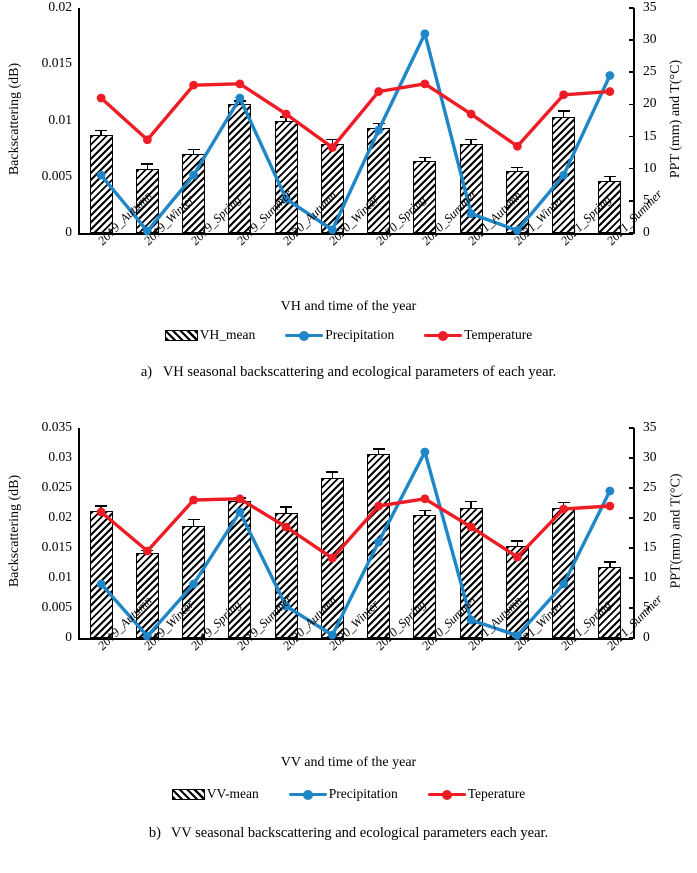 The width and height of the screenshot is (697, 873). Describe the element at coordinates (304, 335) in the screenshot. I see `legend-marker-dot-icon` at that location.